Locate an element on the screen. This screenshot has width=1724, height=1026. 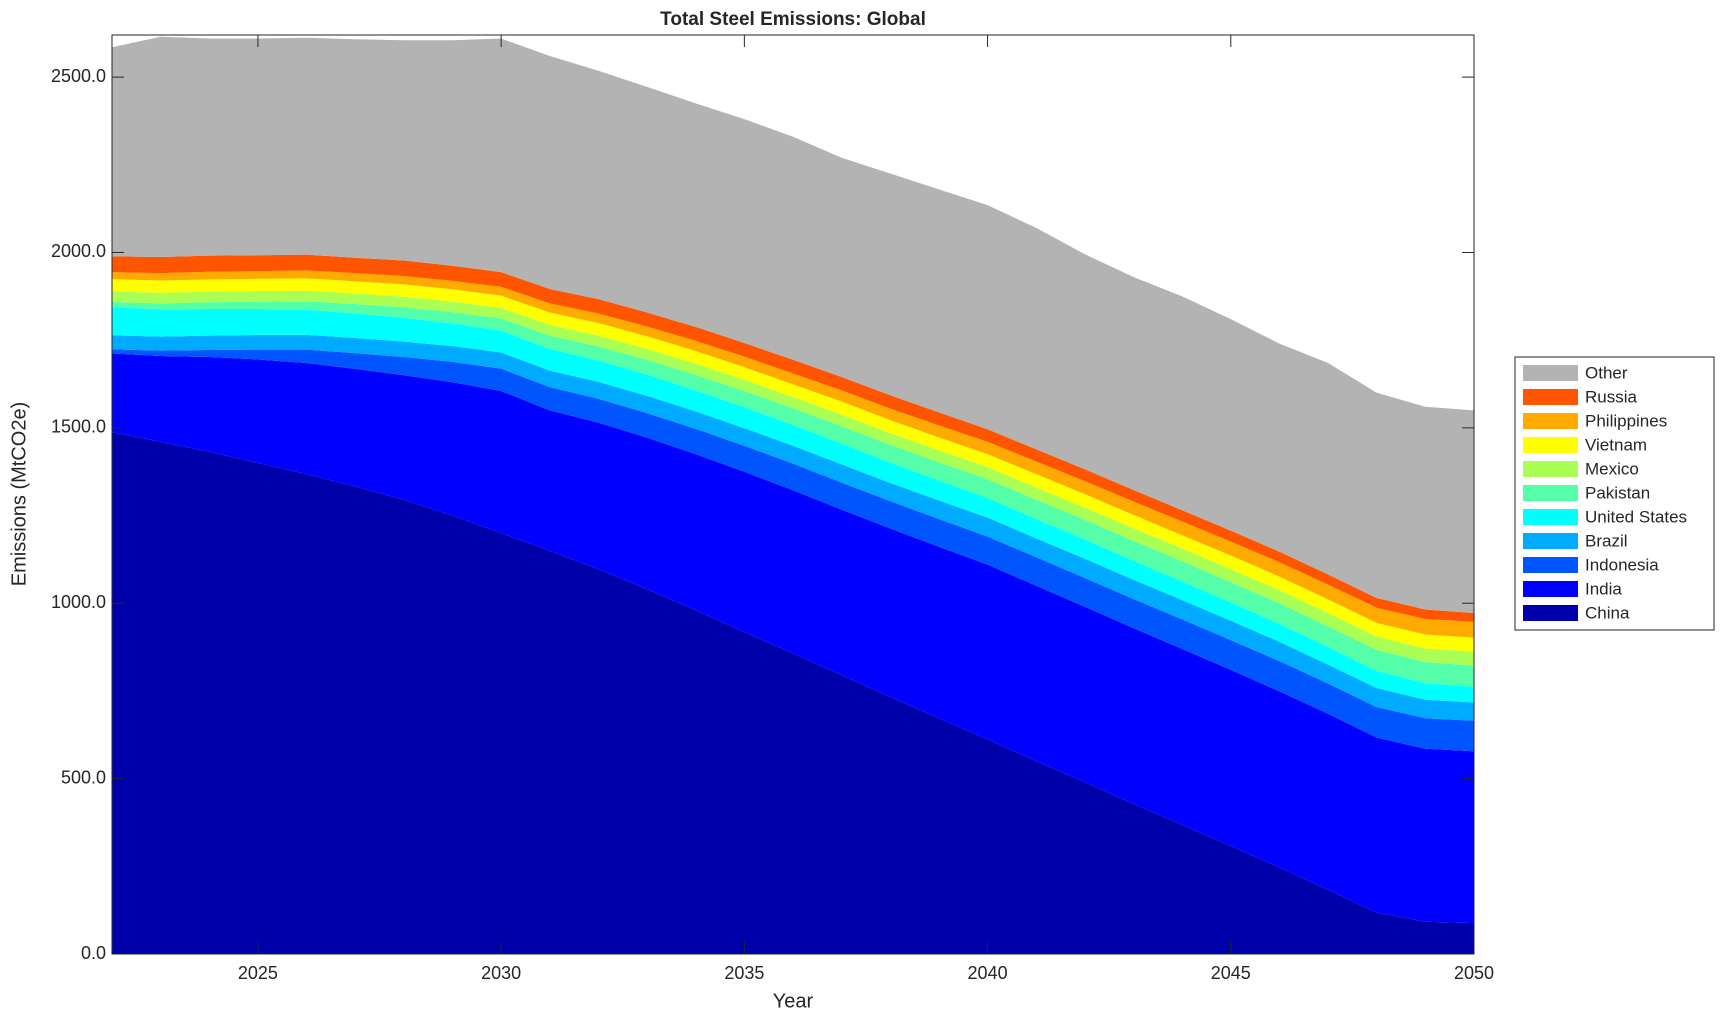
legend-label: Russia is located at coordinates (1611, 396).